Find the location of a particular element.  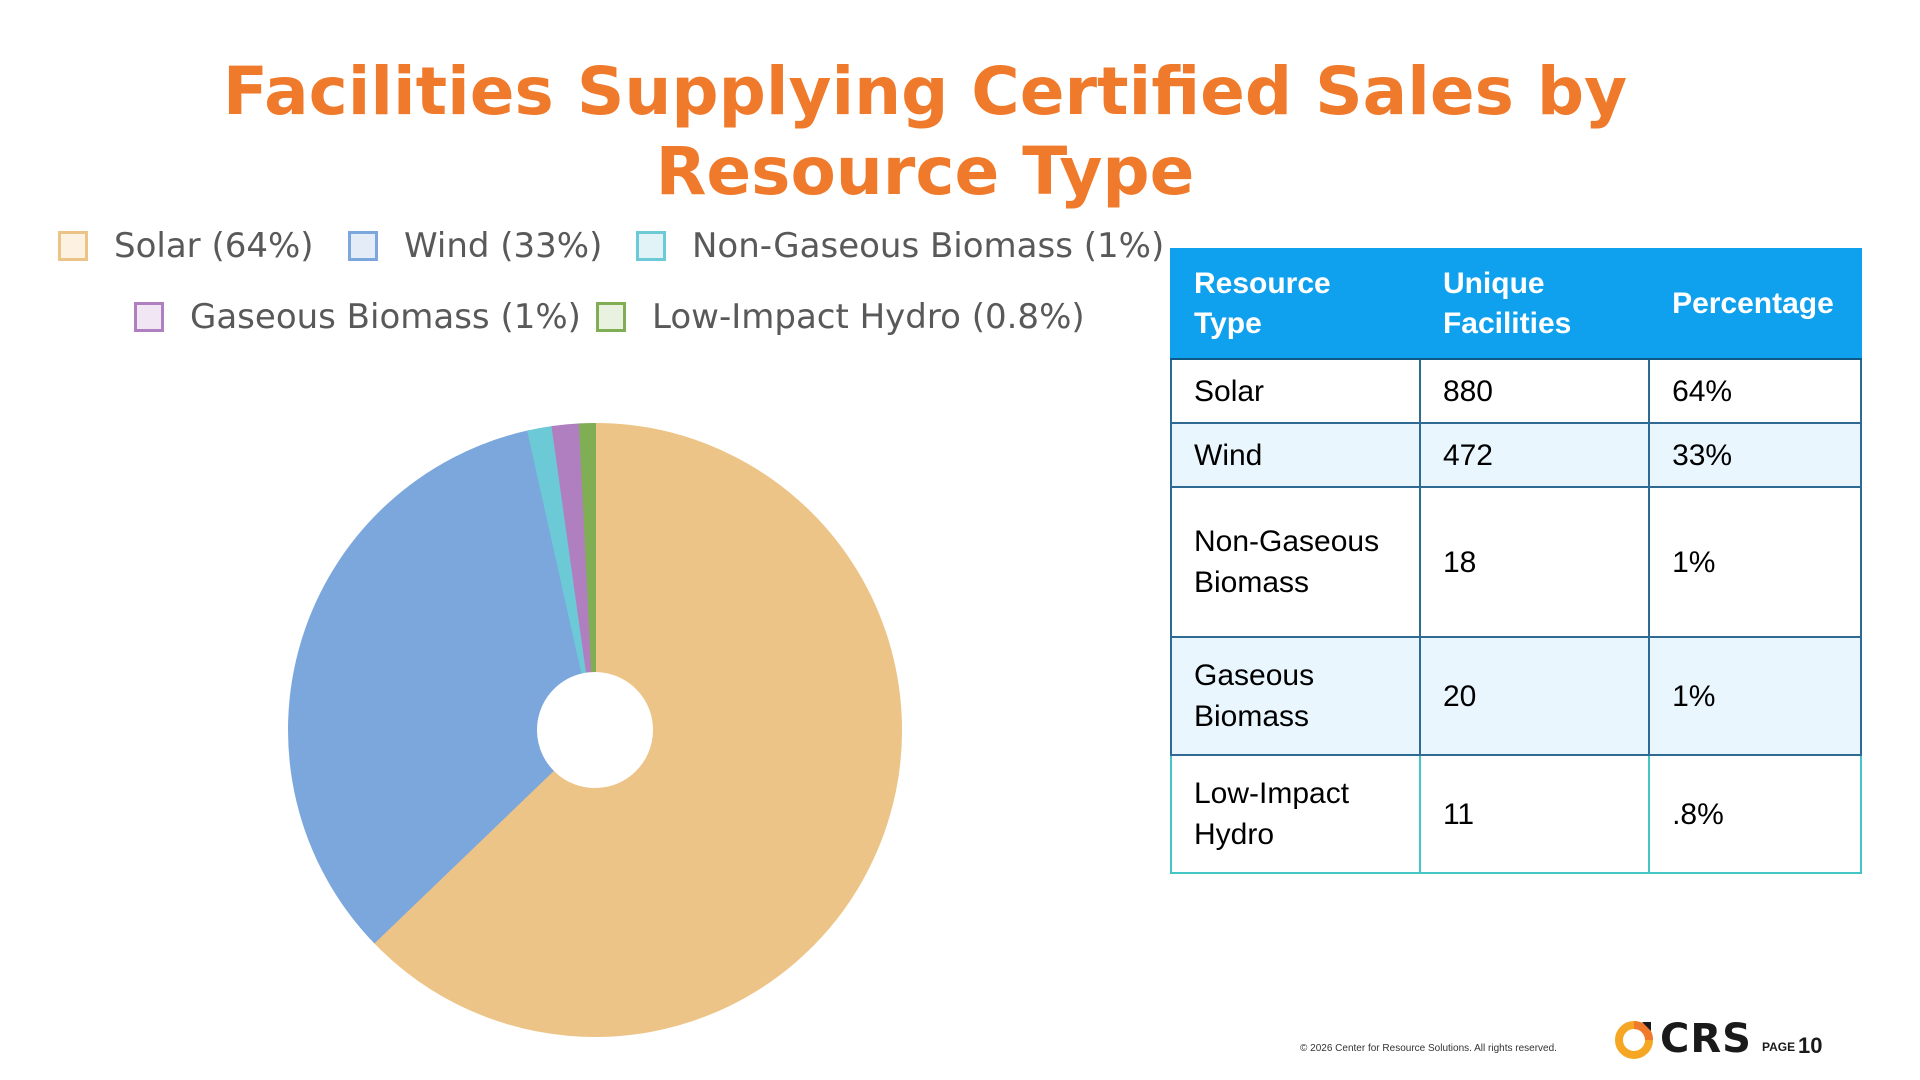

legend-label-solar: Solar (64%) is located at coordinates (214, 246).